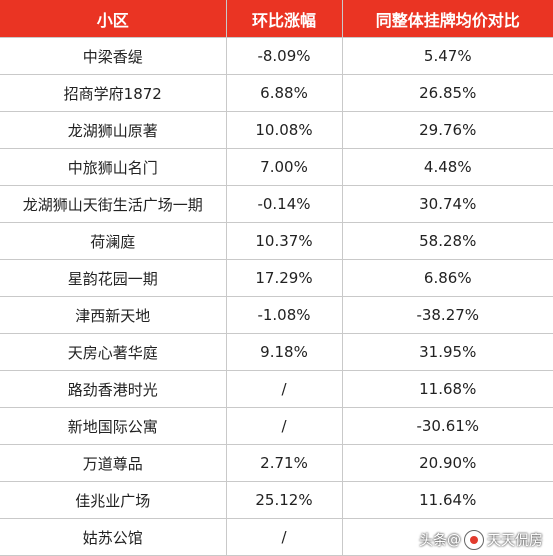 Image resolution: width=553 pixels, height=556 pixels. I want to click on header-vs-average: 同整体挂牌均价对比, so click(447, 19).